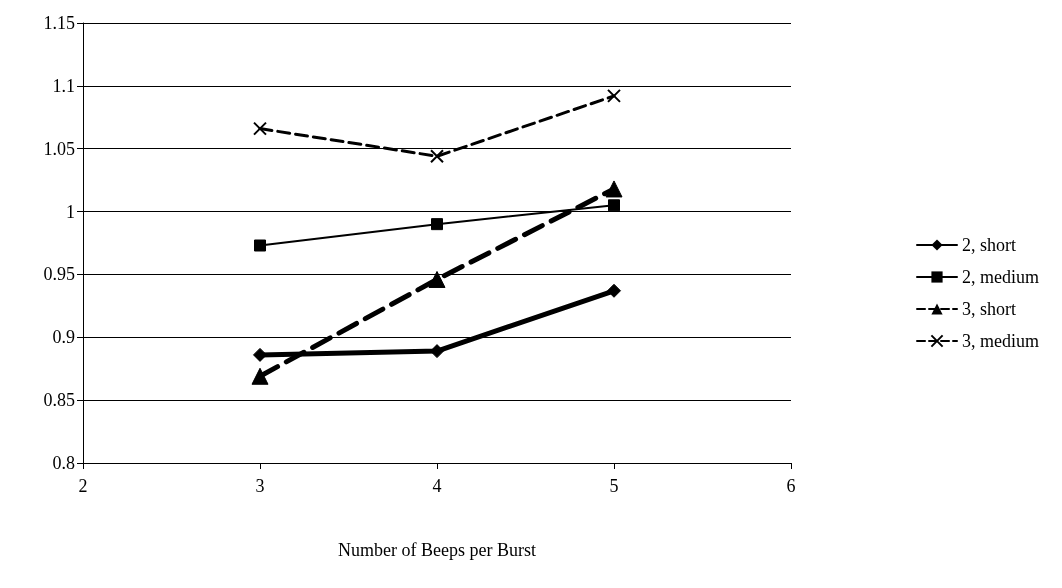  What do you see at coordinates (63, 85) in the screenshot?
I see `y-tick-label: 1.1` at bounding box center [63, 85].